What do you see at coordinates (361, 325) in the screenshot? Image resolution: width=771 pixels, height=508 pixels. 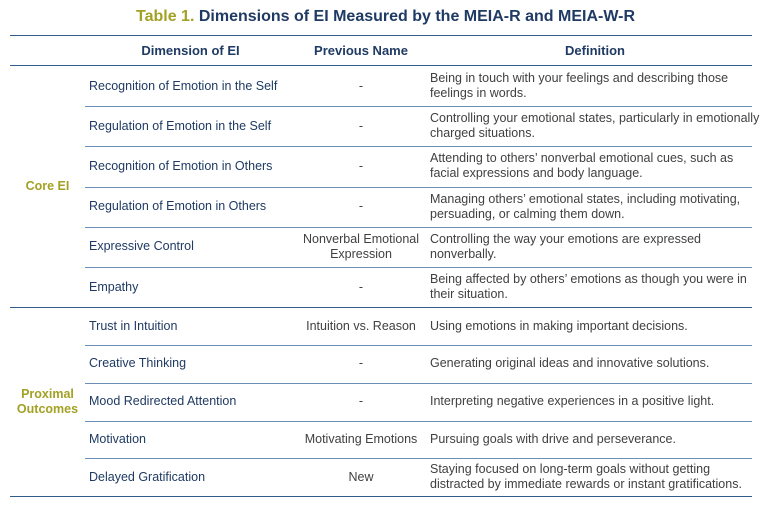 I see `previous-name: Intuition vs. Reason` at bounding box center [361, 325].